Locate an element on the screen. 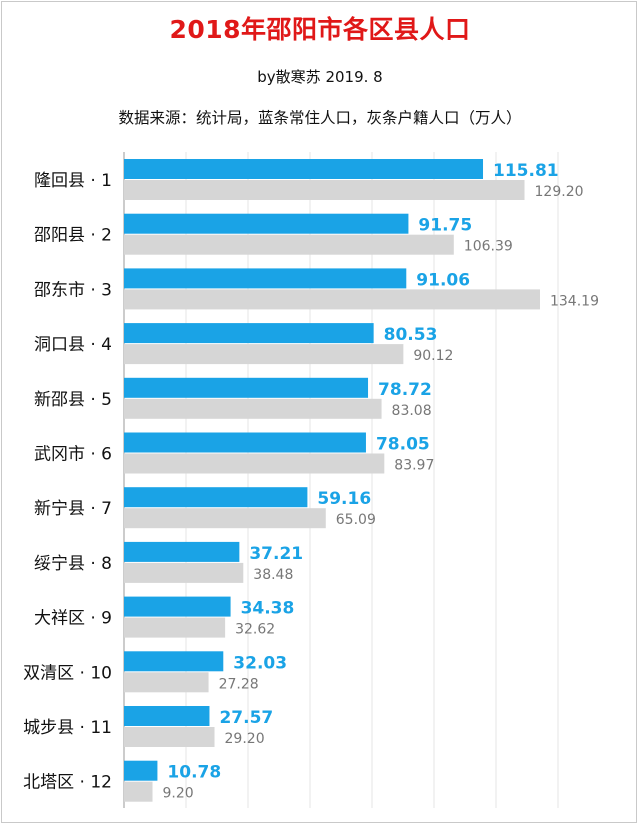 Image resolution: width=640 pixels, height=826 pixels. value-label-primary: 27.57 is located at coordinates (246, 718).